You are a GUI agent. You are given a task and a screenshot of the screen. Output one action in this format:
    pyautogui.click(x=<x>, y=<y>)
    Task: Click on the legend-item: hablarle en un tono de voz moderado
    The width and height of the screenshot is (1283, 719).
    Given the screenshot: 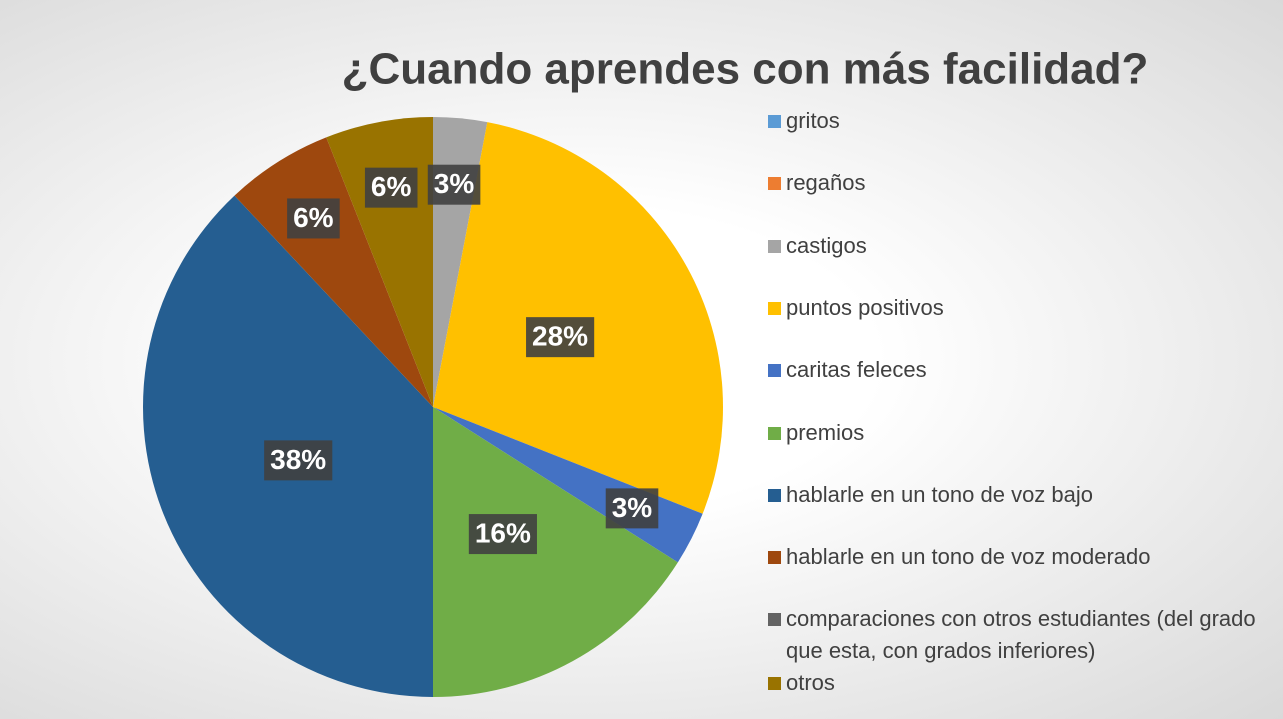 What is the action you would take?
    pyautogui.click(x=1025, y=557)
    